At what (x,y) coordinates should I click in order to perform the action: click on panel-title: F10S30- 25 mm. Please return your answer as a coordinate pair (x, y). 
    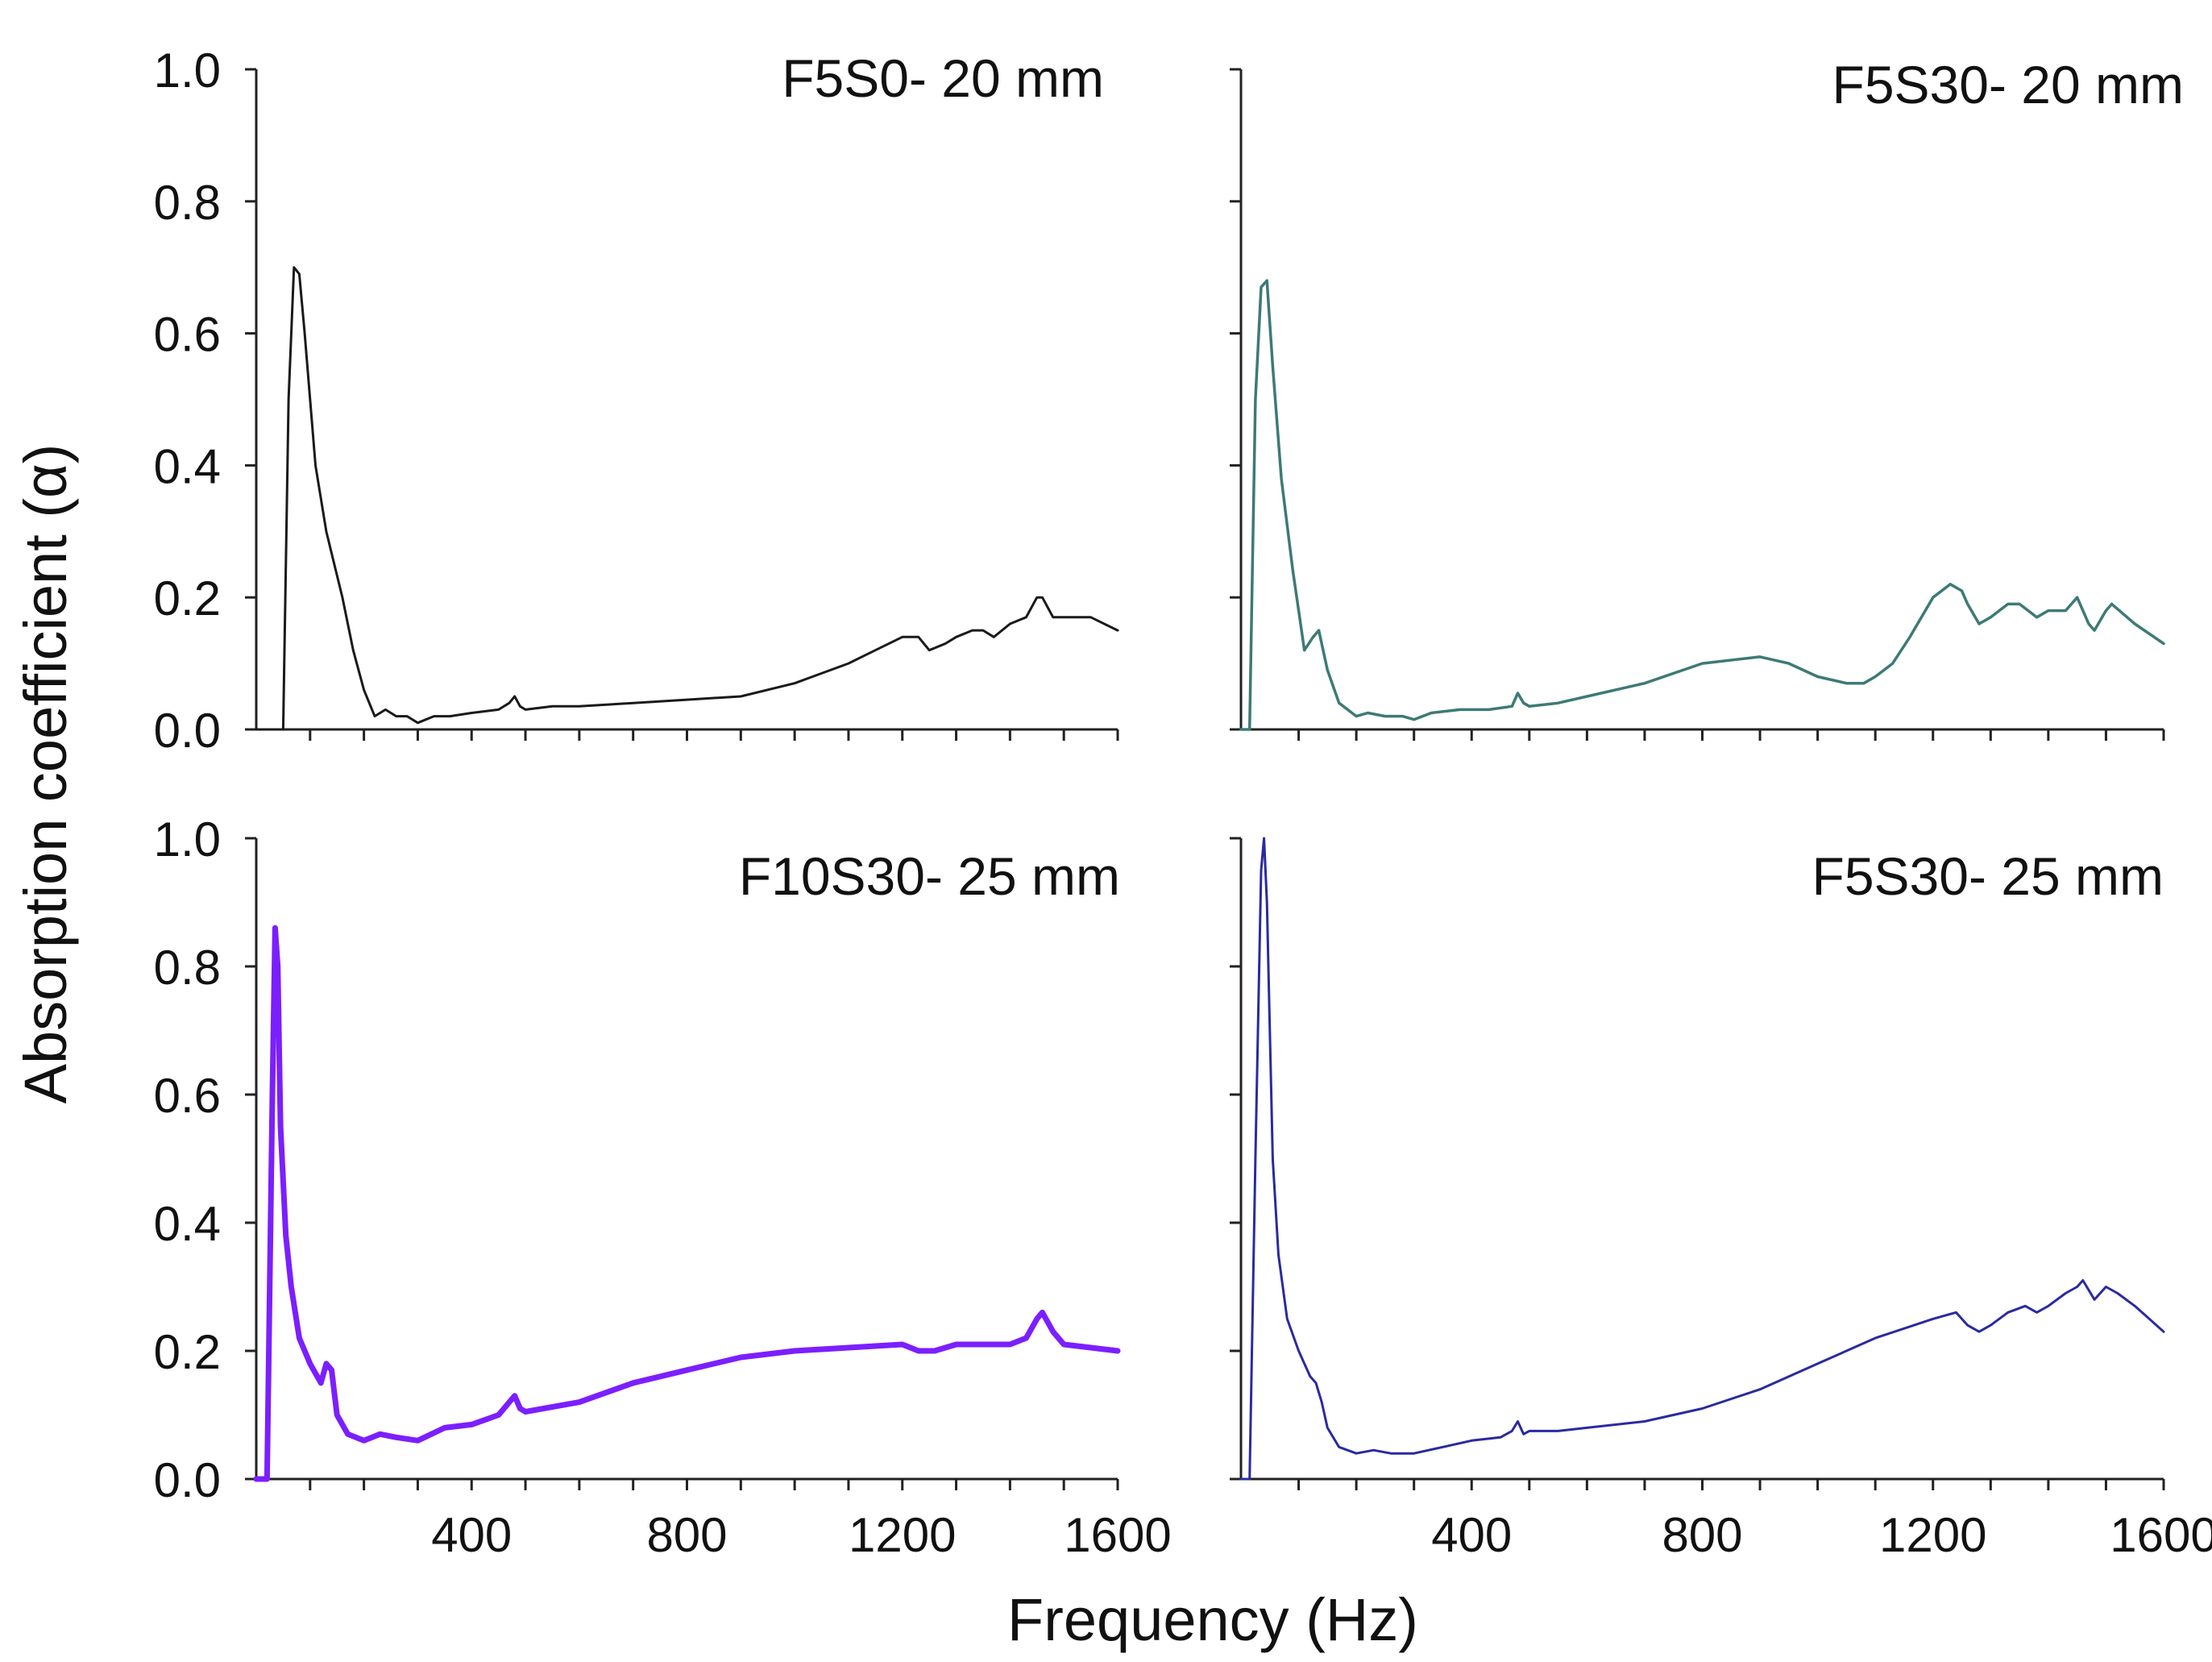
    Looking at the image, I should click on (929, 876).